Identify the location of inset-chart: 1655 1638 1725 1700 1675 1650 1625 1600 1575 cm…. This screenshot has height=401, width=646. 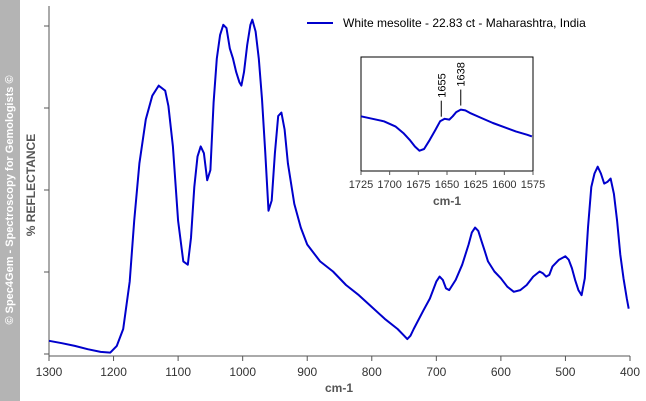
(447, 132).